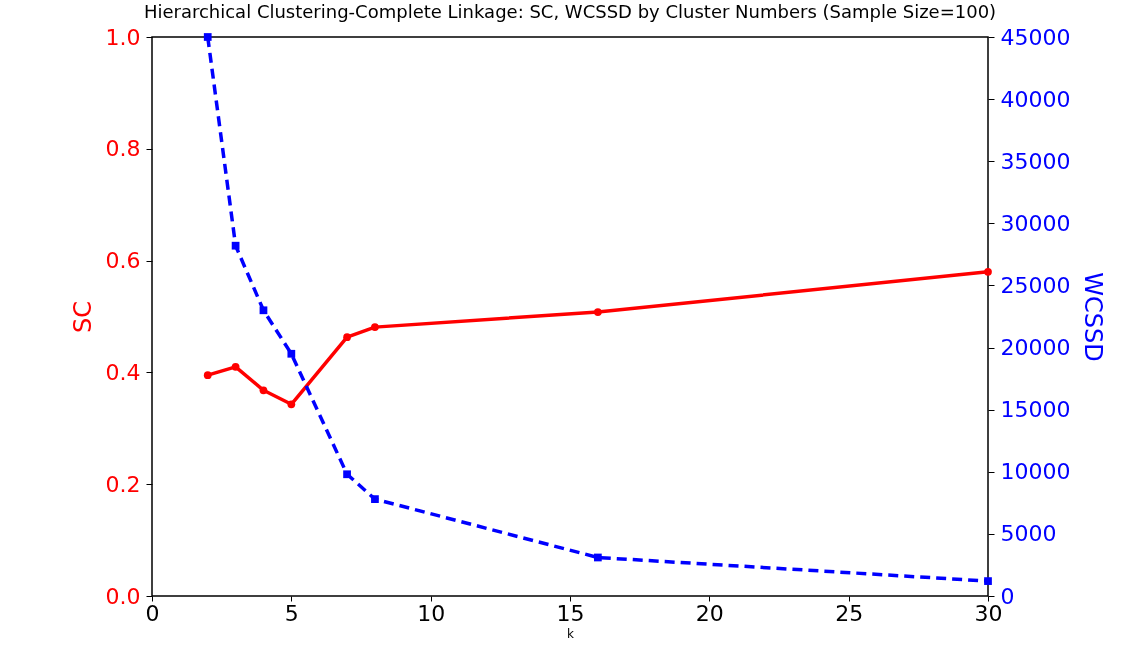 The height and width of the screenshot is (660, 1137). I want to click on y-tick-label: 0.8, so click(123, 149).